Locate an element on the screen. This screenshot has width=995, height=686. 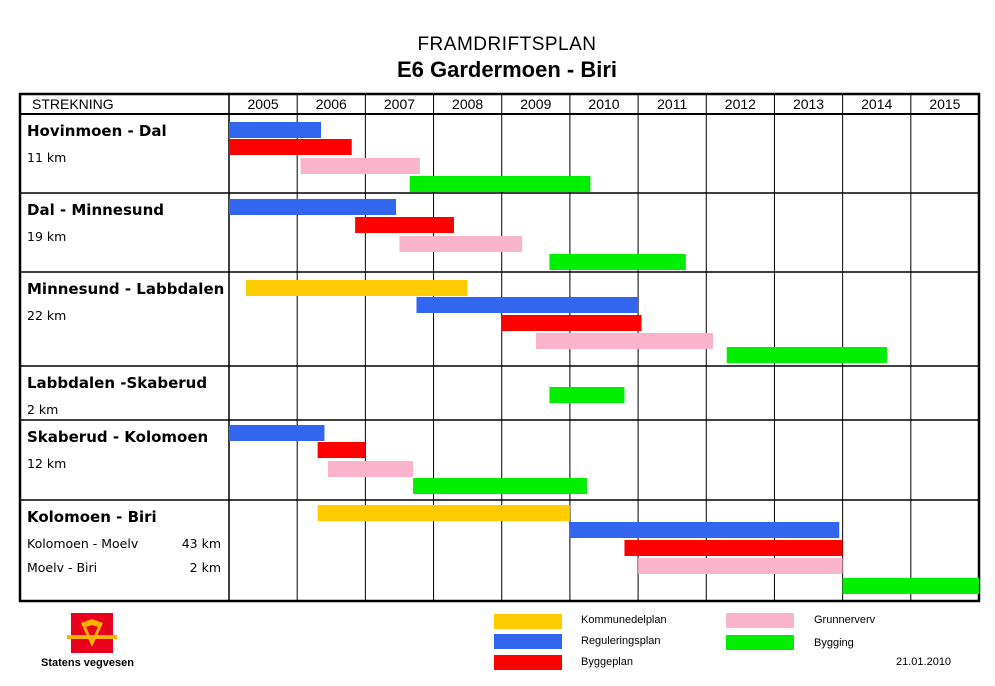
section-length: 2 km is located at coordinates (42, 409).